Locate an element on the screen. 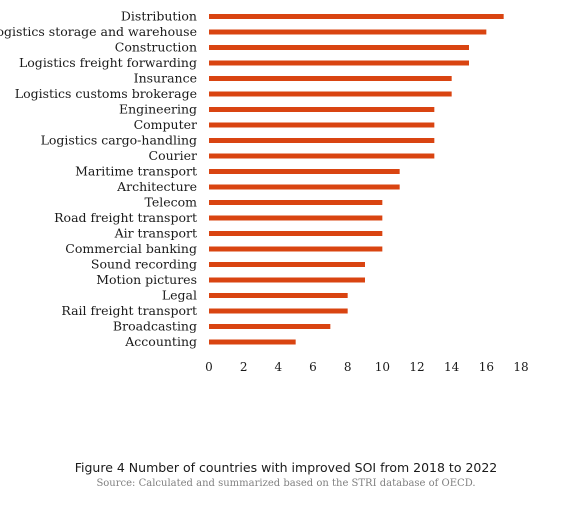 The image size is (572, 515). category-label: Construction is located at coordinates (156, 47).